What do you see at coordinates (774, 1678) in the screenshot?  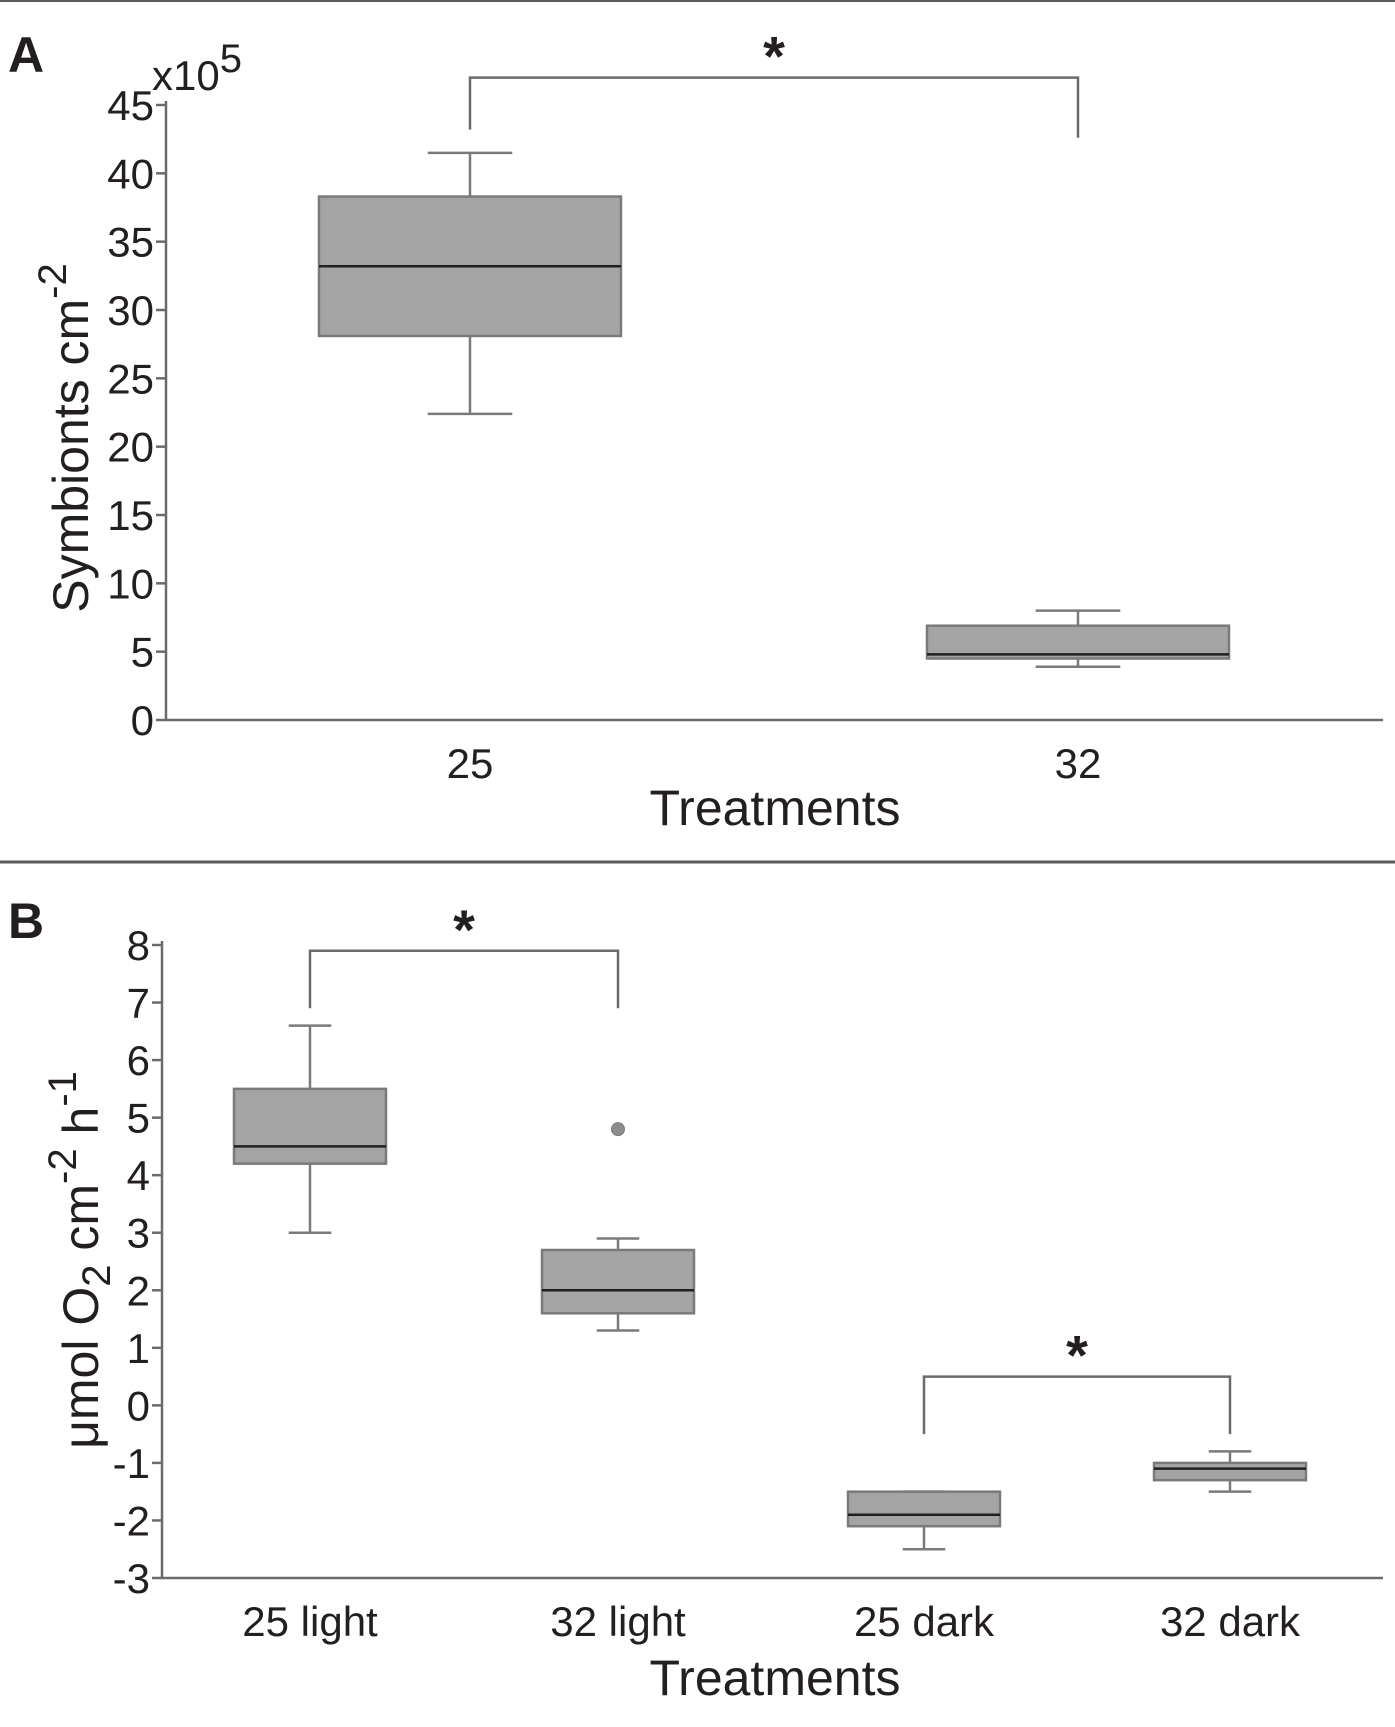 I see `panel-b-x-axis-title: Treatments` at bounding box center [774, 1678].